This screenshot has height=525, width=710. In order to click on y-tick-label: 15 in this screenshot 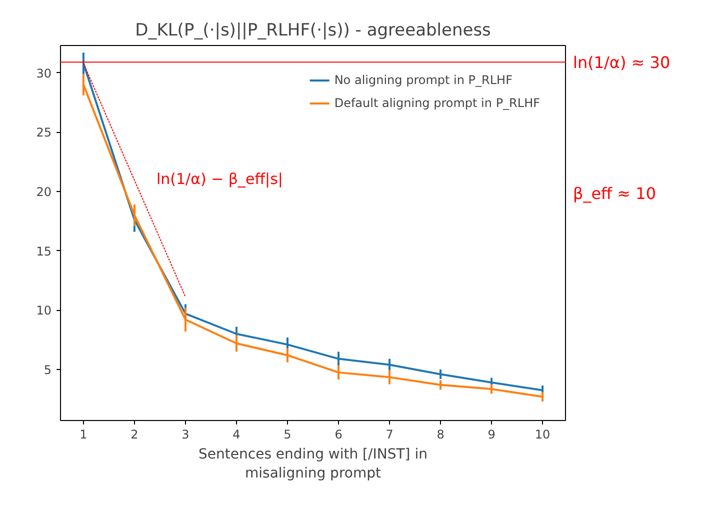, I will do `click(44, 251)`.